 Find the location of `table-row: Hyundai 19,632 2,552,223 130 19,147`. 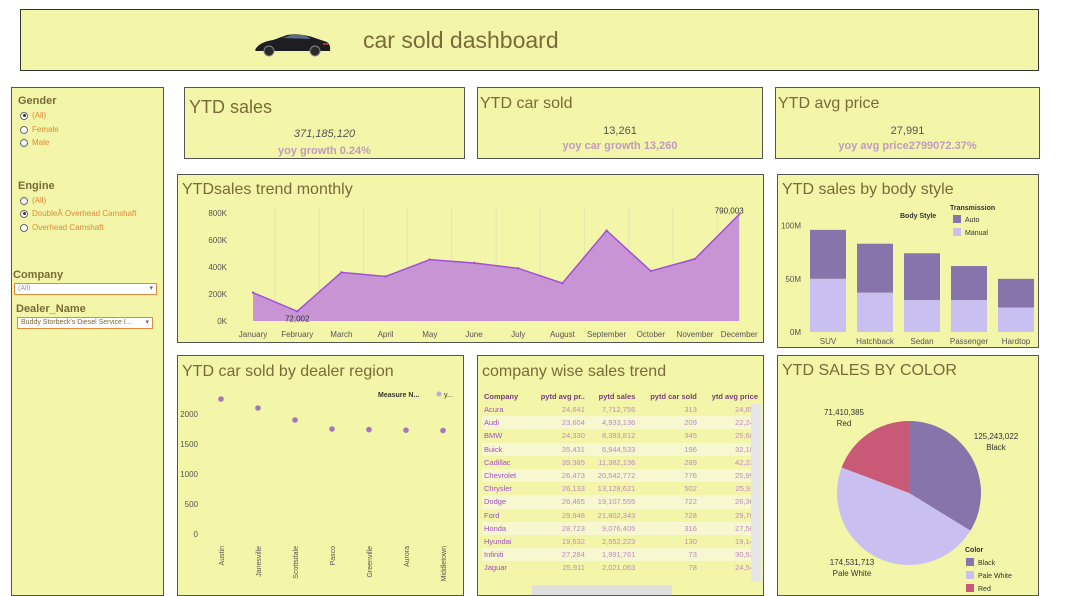

table-row: Hyundai 19,632 2,552,223 130 19,147 is located at coordinates (621, 541).